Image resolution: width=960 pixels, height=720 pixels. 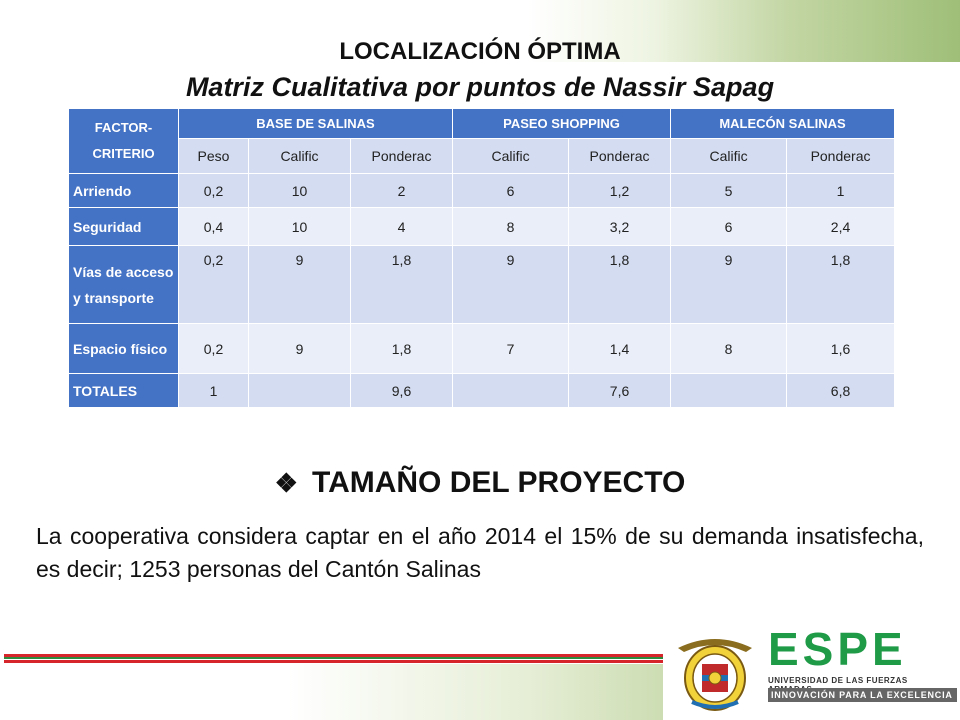 What do you see at coordinates (123, 190) in the screenshot?
I see `row-factor-label: Arriendo` at bounding box center [123, 190].